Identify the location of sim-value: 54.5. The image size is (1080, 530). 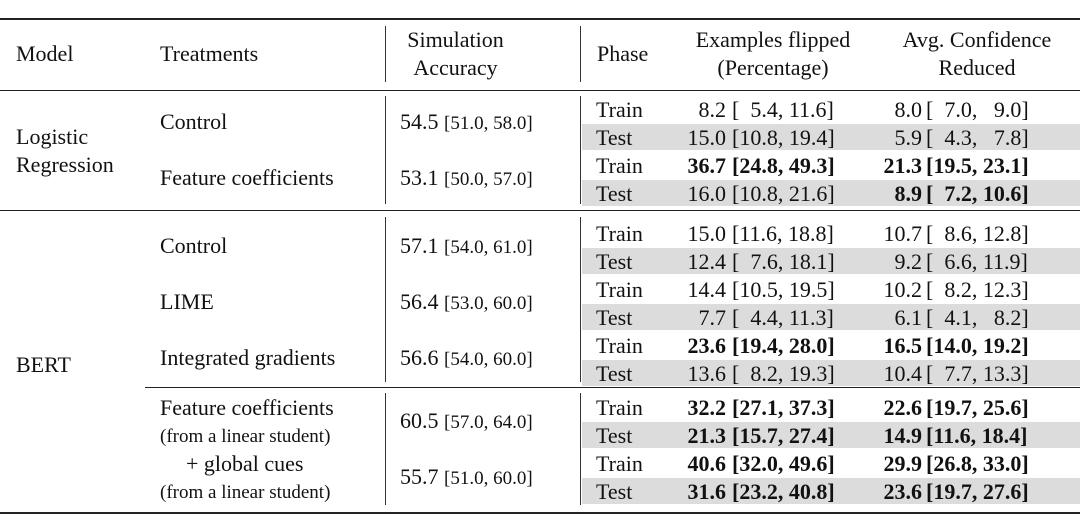
(419, 121).